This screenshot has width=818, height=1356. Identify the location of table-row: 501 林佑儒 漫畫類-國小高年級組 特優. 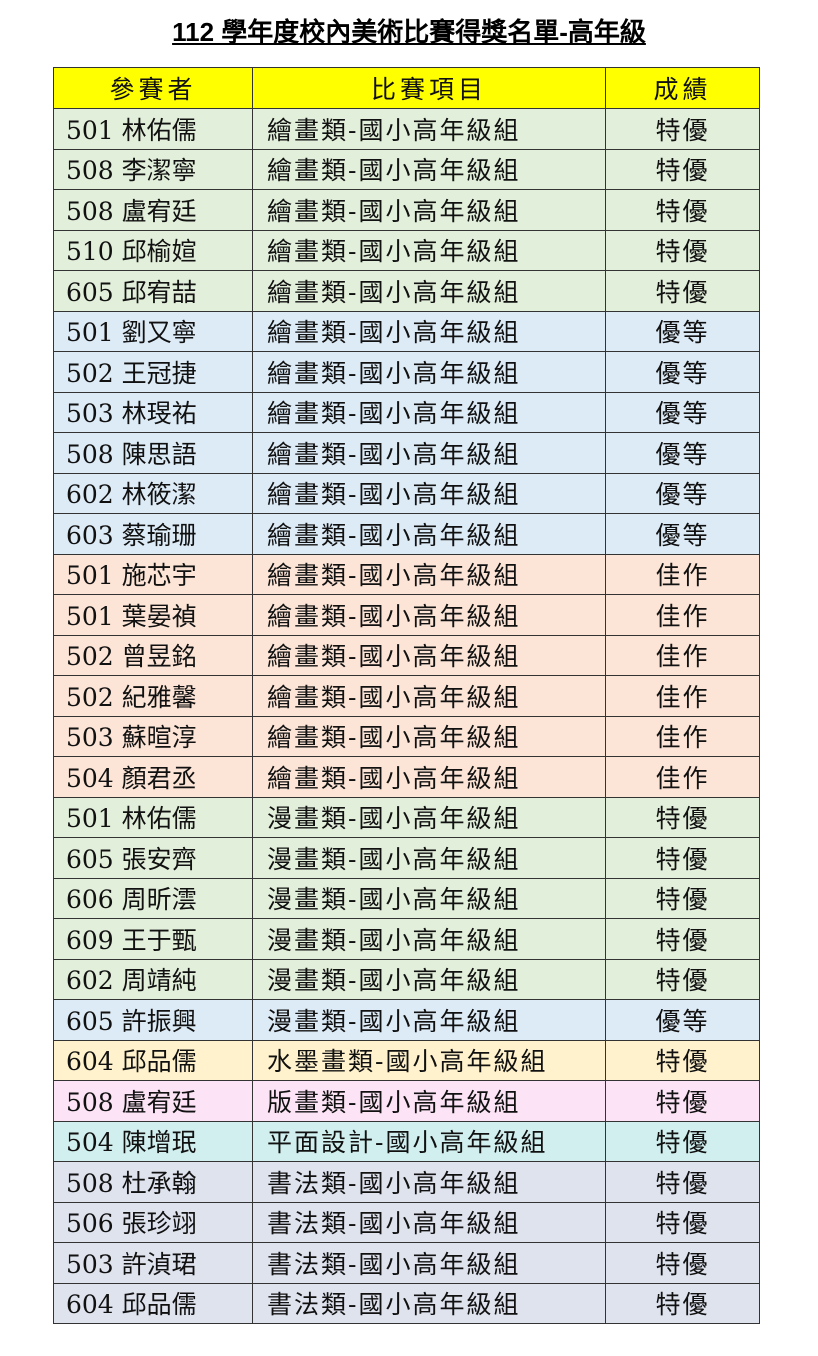
(406, 817).